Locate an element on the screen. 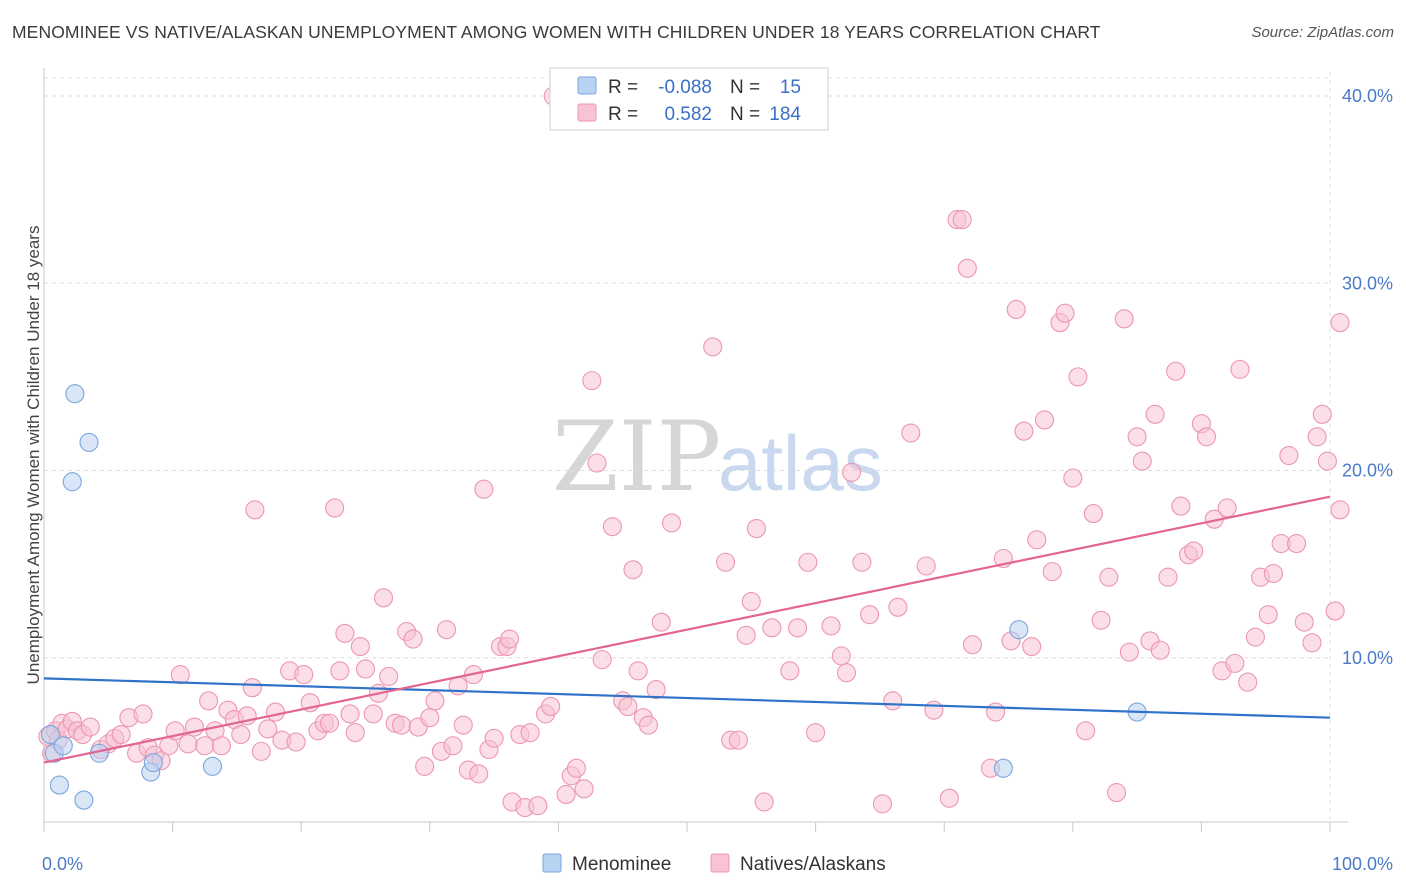  watermark-zip: ZIP is located at coordinates (636, 457).